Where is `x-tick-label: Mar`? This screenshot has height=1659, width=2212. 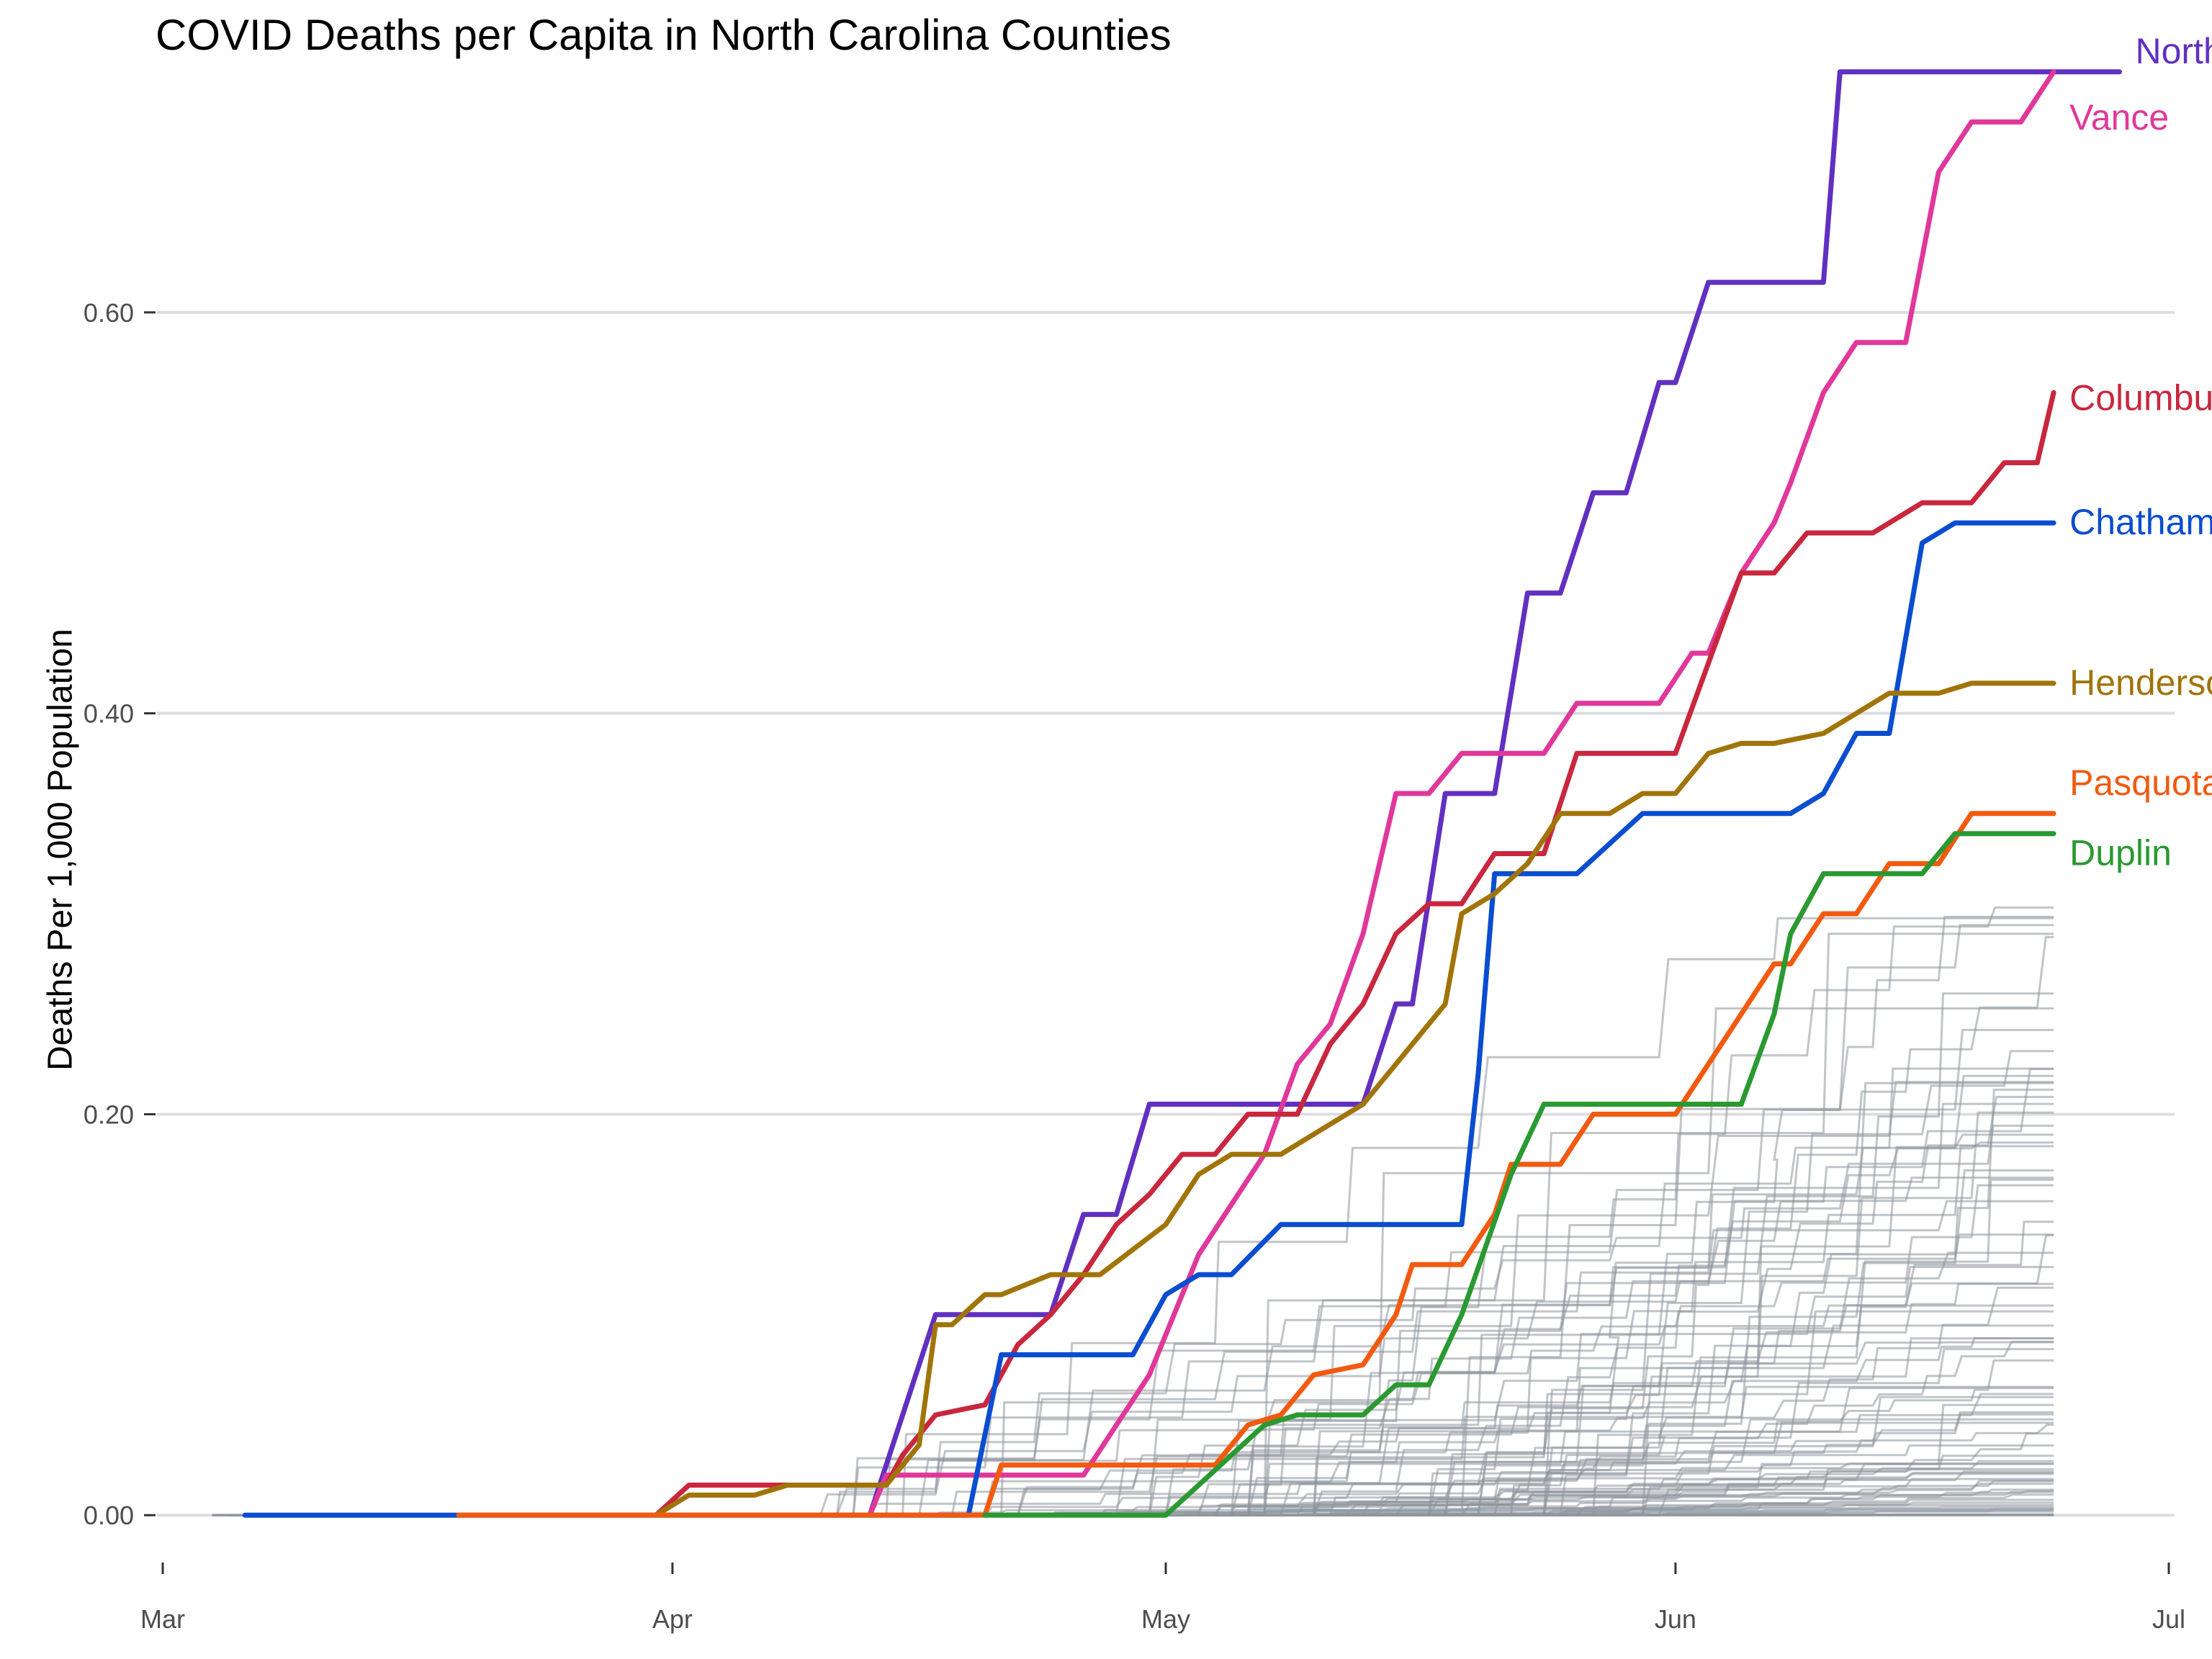 x-tick-label: Mar is located at coordinates (162, 1619).